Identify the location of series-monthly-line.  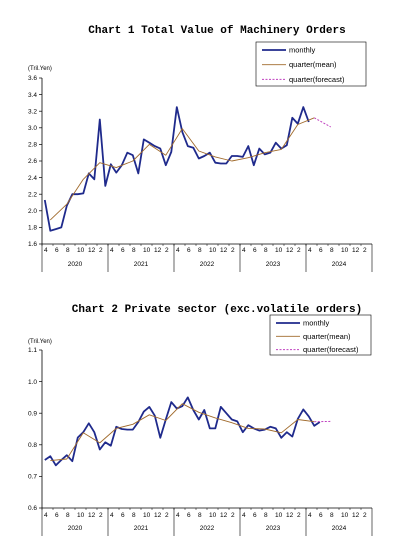
(182, 431).